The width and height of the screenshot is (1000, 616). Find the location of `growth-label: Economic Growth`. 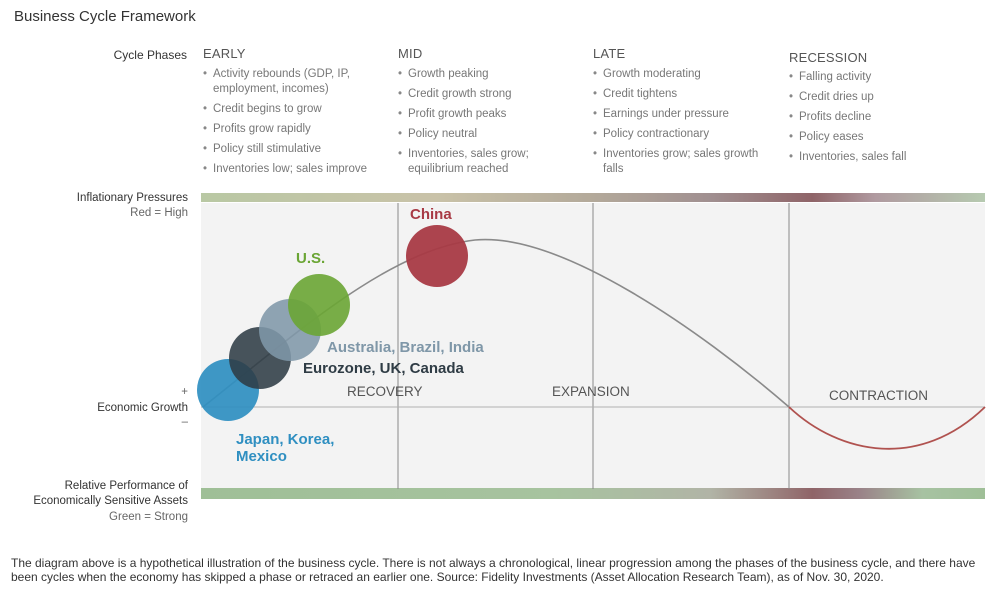

growth-label: Economic Growth is located at coordinates (142, 408).